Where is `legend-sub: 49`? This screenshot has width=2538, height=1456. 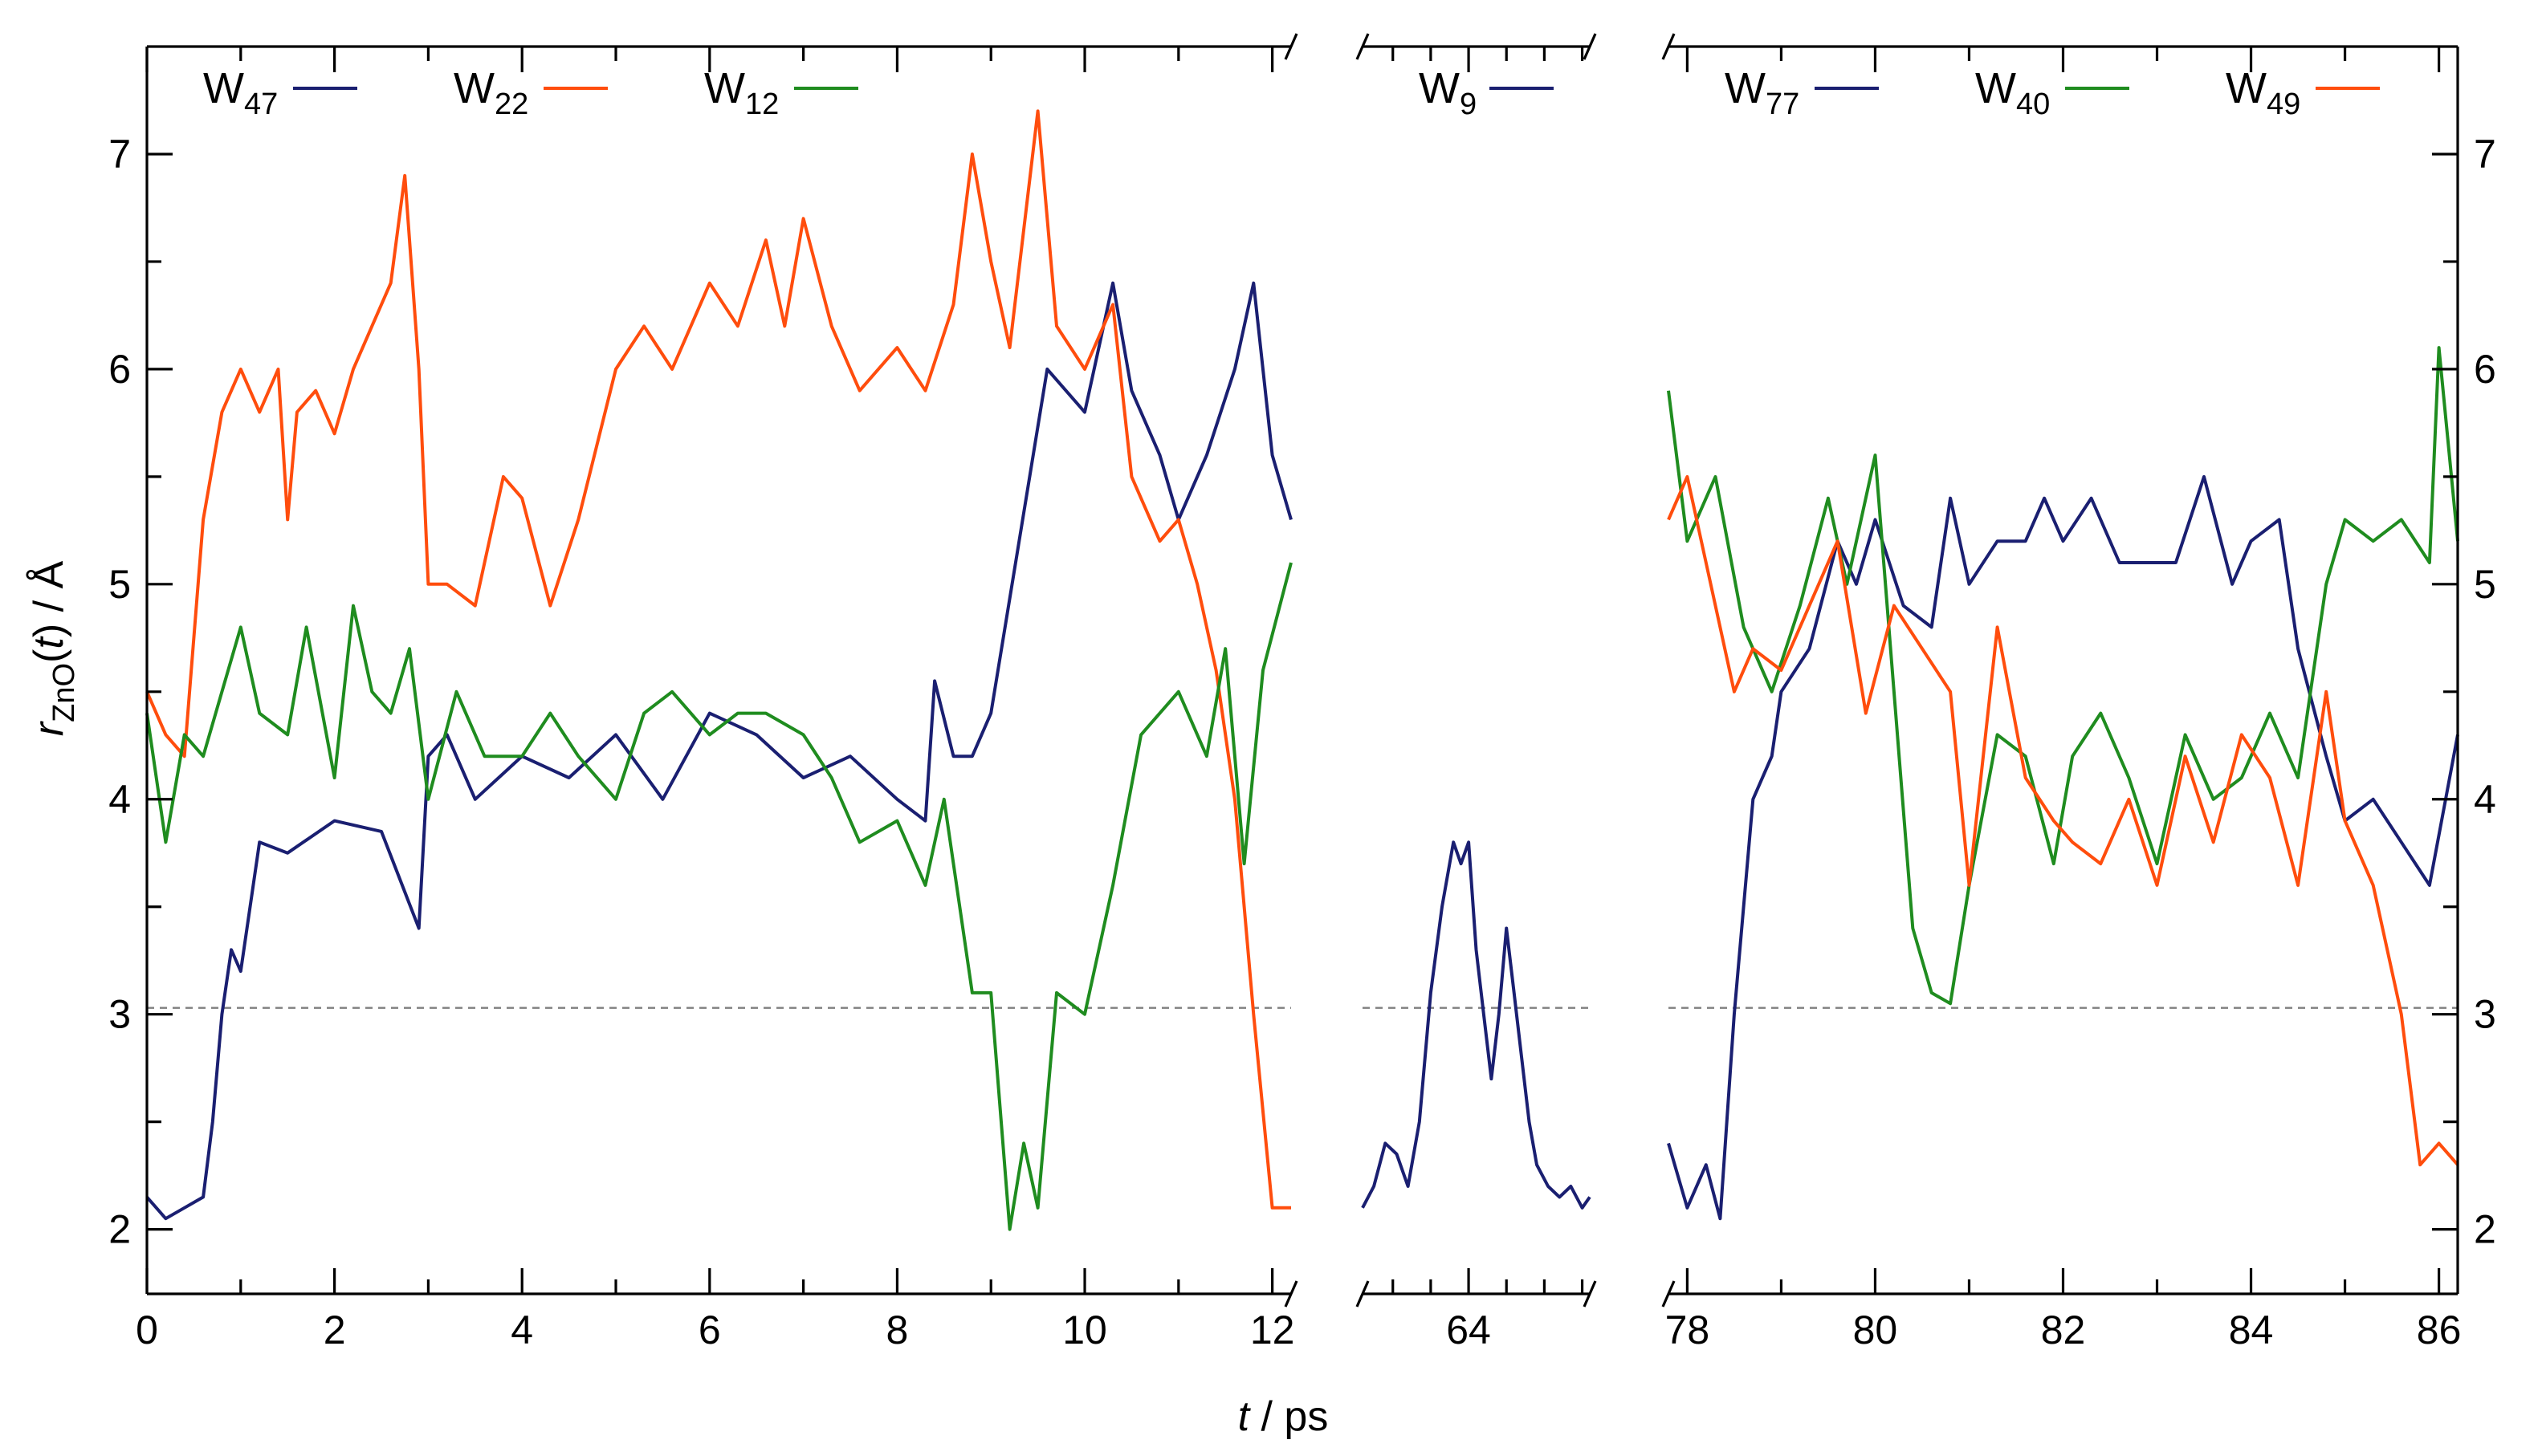 legend-sub: 49 is located at coordinates (2283, 104).